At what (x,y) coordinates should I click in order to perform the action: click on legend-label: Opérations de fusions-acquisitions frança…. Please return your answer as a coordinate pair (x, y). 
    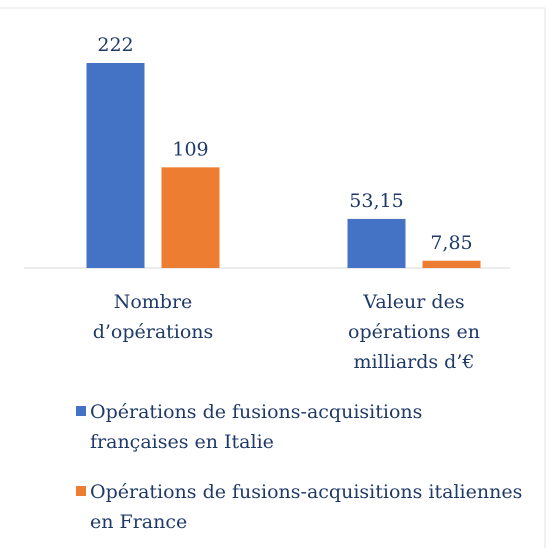
    Looking at the image, I should click on (256, 427).